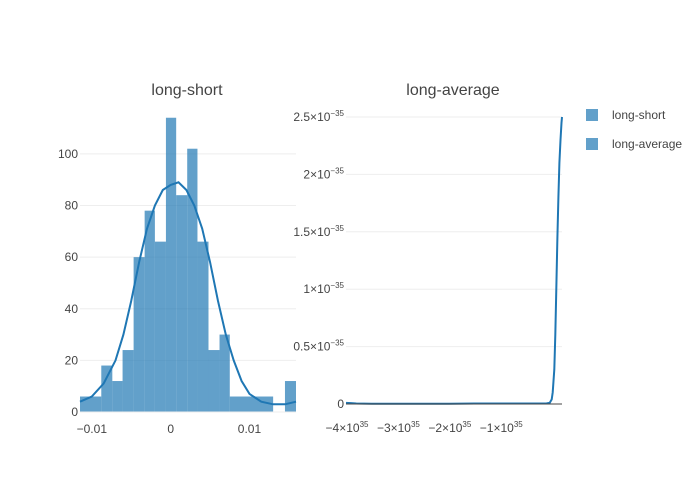 This screenshot has height=500, width=700. Describe the element at coordinates (318, 231) in the screenshot. I see `y-tick-label: 1.5×10⁻³⁵` at that location.